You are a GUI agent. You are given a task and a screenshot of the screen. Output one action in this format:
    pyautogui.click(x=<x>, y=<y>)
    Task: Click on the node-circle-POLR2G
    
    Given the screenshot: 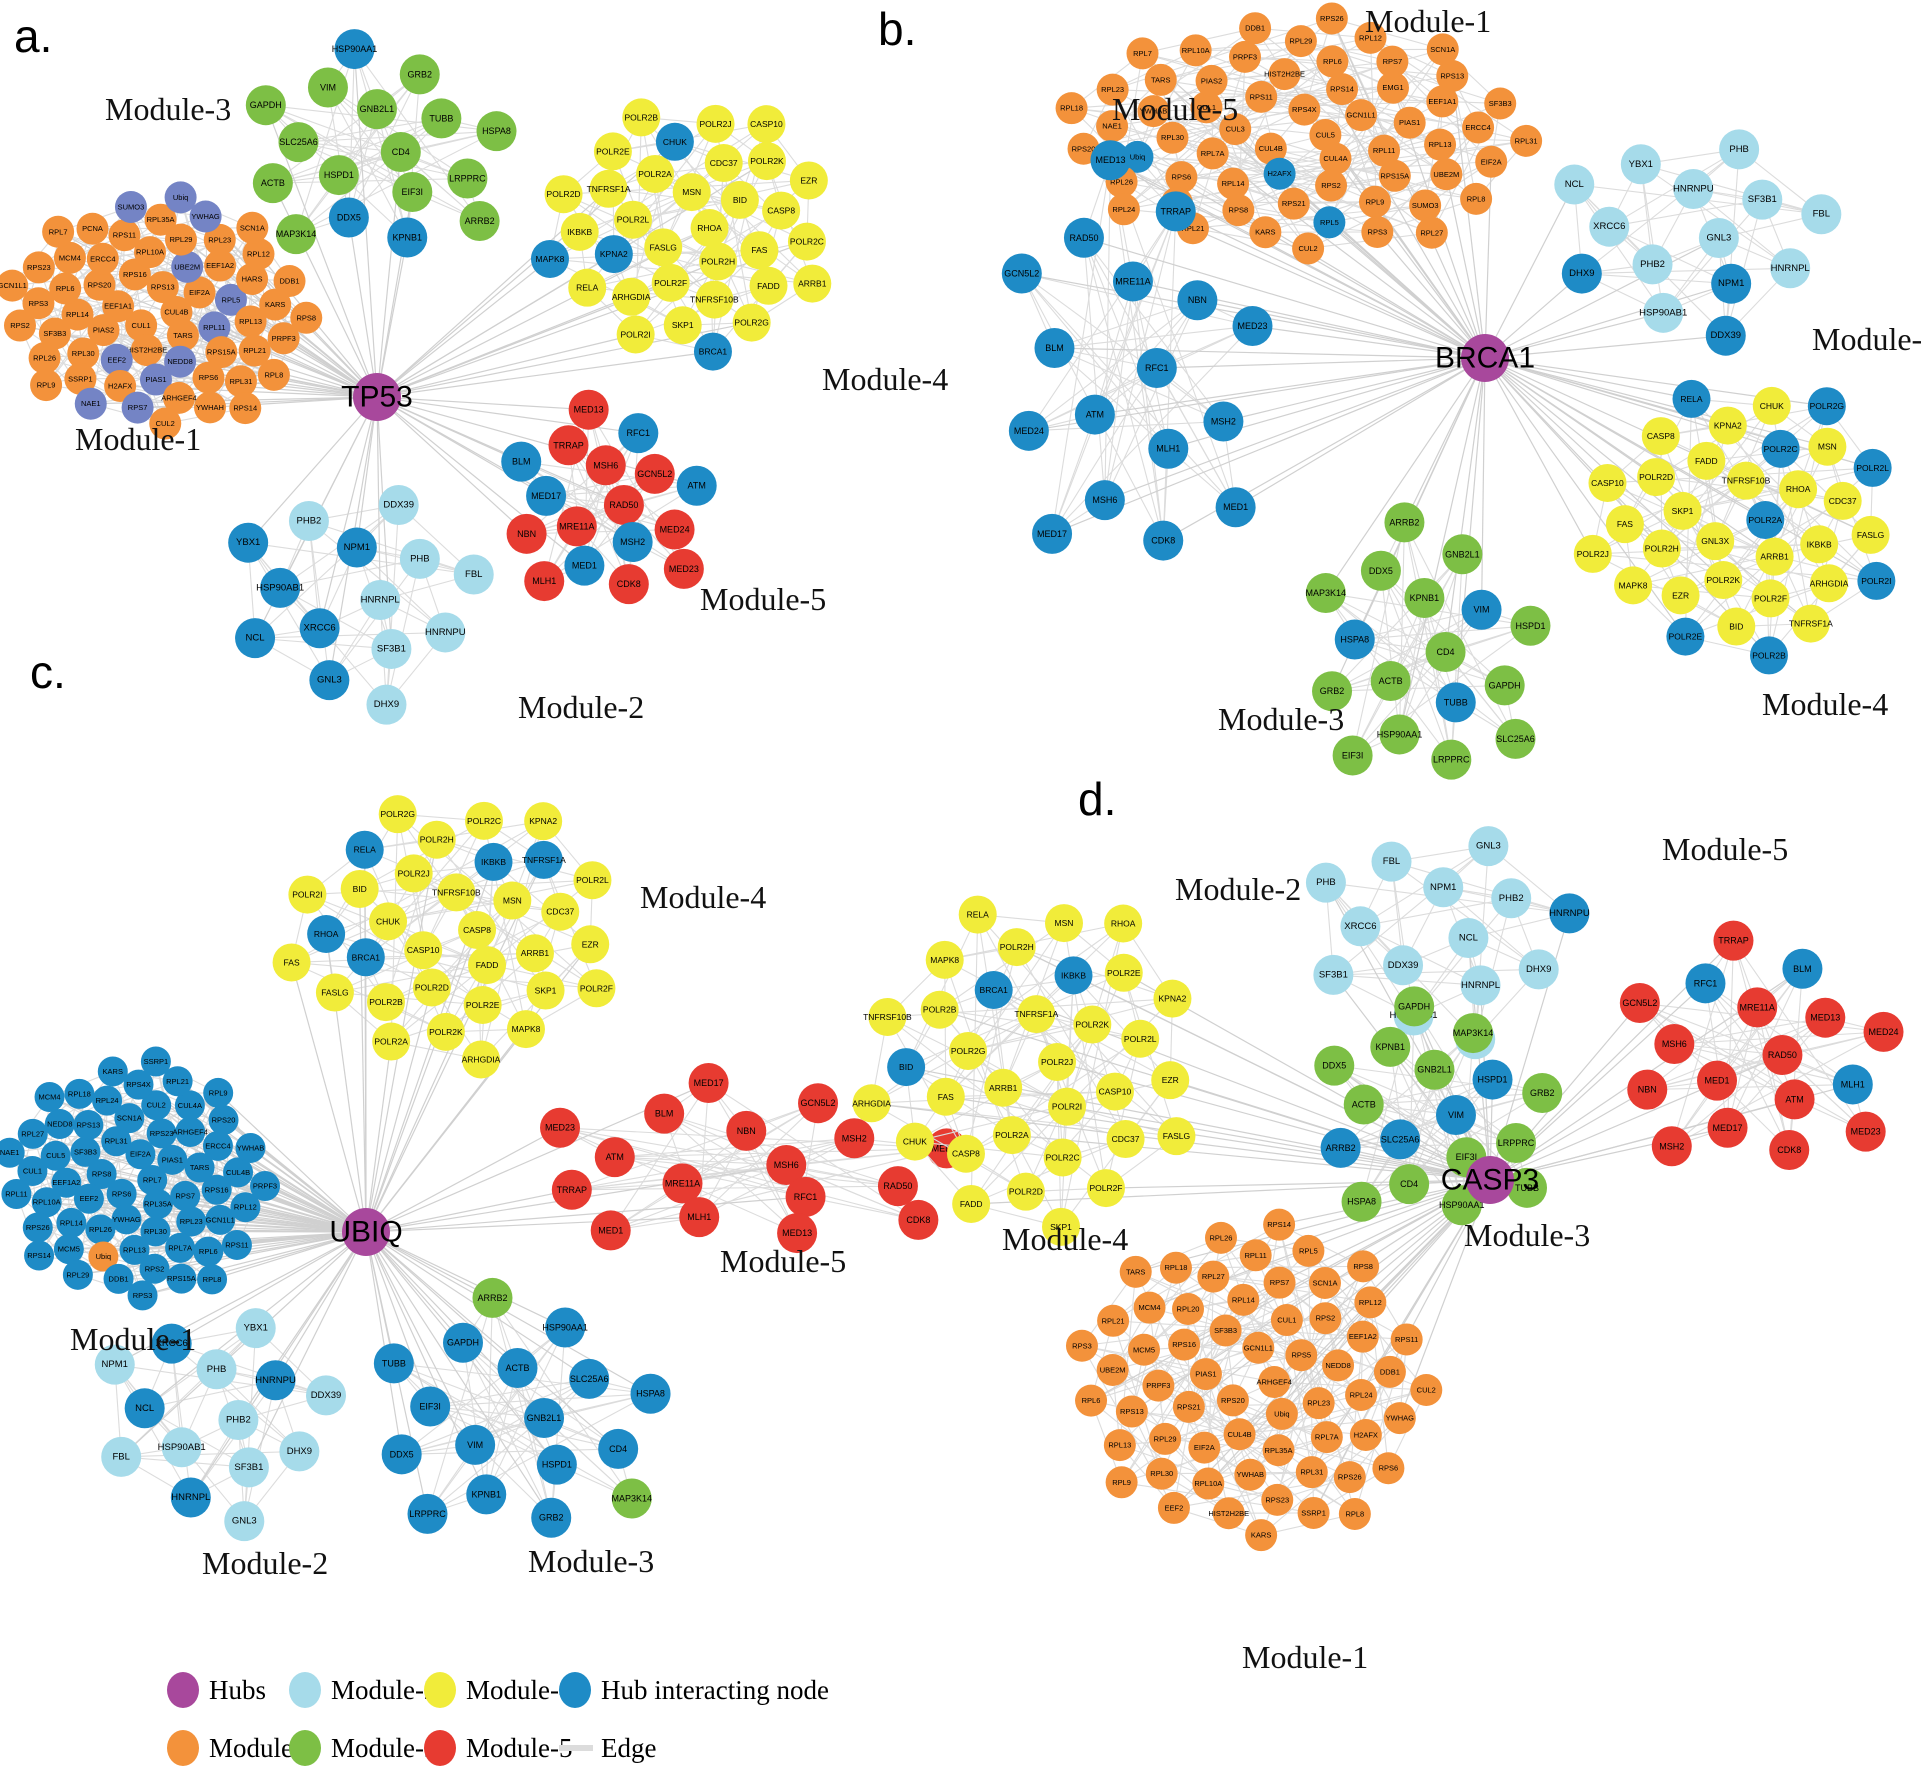 What is the action you would take?
    pyautogui.click(x=1826, y=406)
    